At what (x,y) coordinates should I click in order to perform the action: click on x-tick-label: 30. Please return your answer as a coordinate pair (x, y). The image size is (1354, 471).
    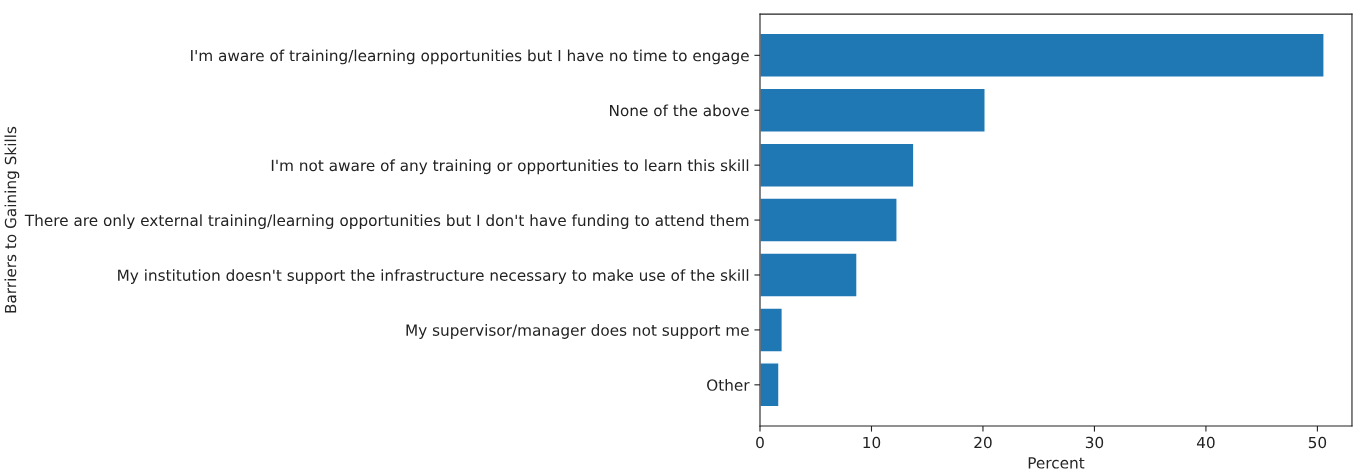
    Looking at the image, I should click on (1094, 442).